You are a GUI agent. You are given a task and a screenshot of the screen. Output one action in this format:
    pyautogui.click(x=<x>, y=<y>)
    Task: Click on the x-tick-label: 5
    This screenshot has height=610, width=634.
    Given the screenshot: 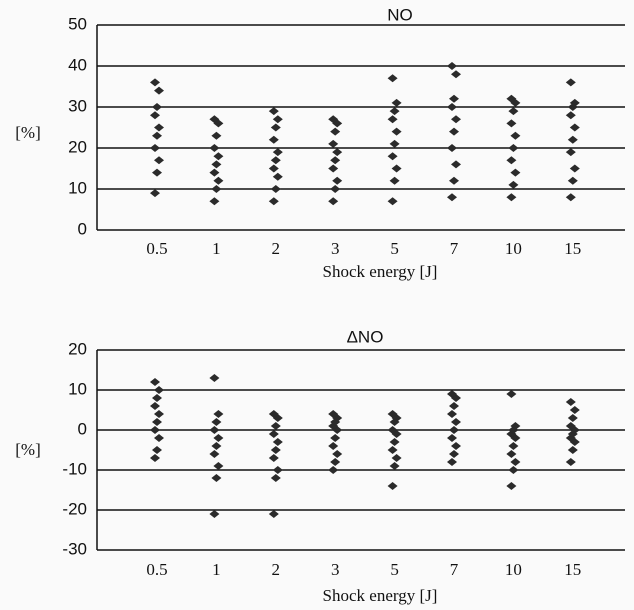 What is the action you would take?
    pyautogui.click(x=394, y=248)
    